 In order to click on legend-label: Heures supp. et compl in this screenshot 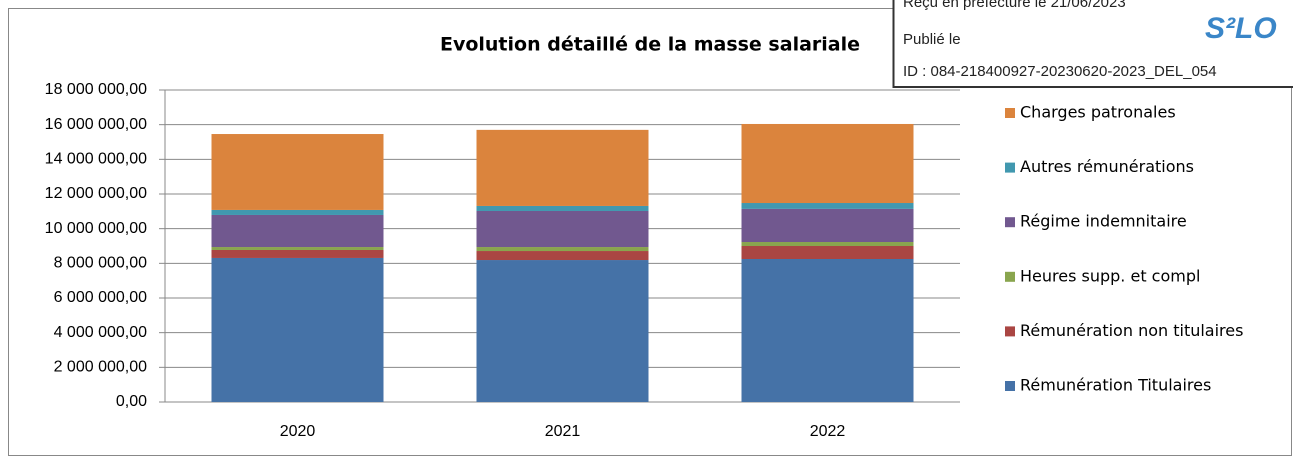, I will do `click(1110, 275)`.